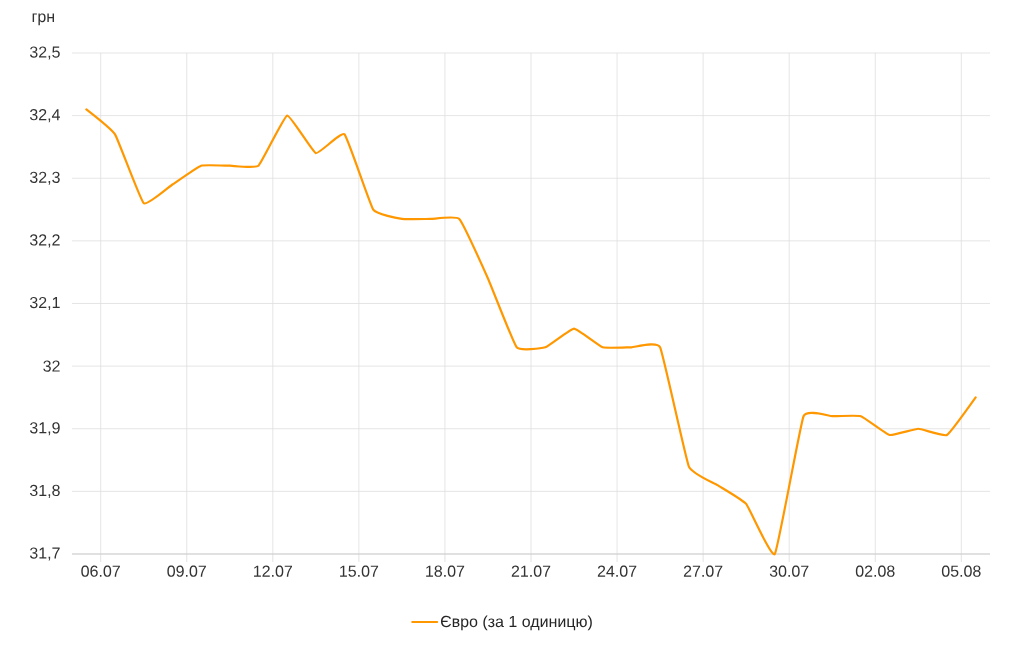 The image size is (1024, 663). I want to click on x-tick-label: 30.07, so click(789, 571).